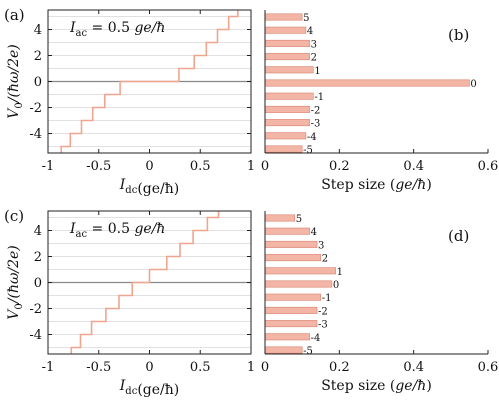 The height and width of the screenshot is (407, 499). Describe the element at coordinates (299, 219) in the screenshot. I see `bar-label: 5` at that location.